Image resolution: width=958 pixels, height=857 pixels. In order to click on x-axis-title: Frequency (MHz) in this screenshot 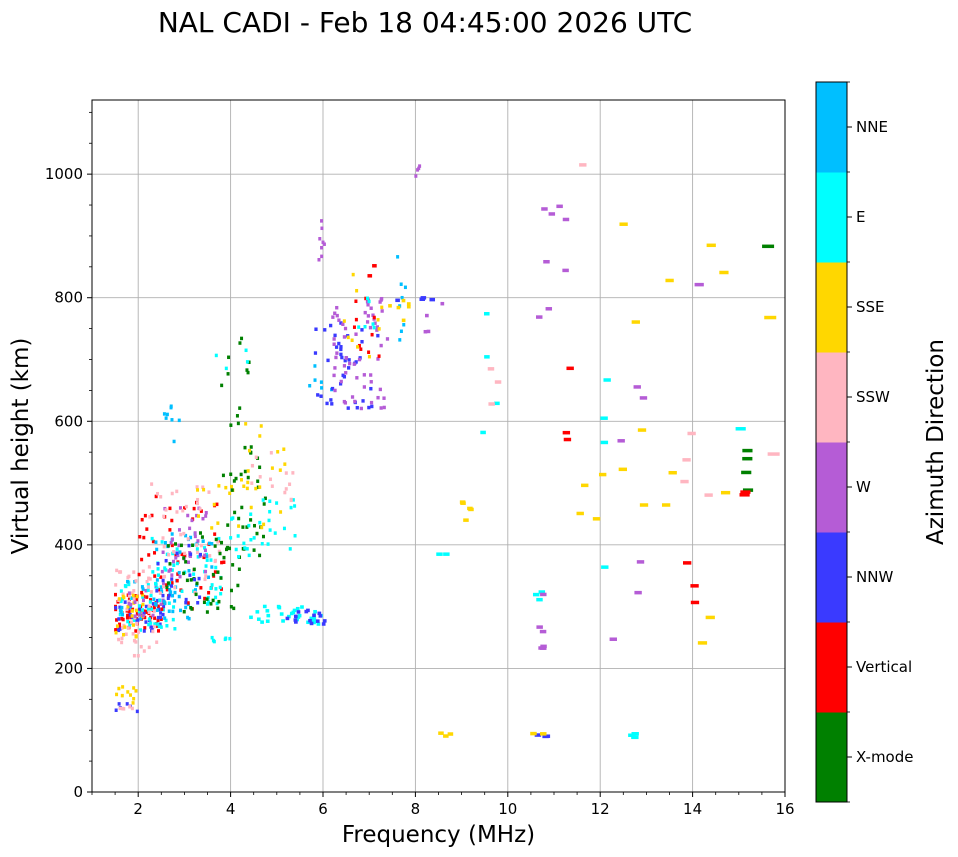, I will do `click(438, 835)`.